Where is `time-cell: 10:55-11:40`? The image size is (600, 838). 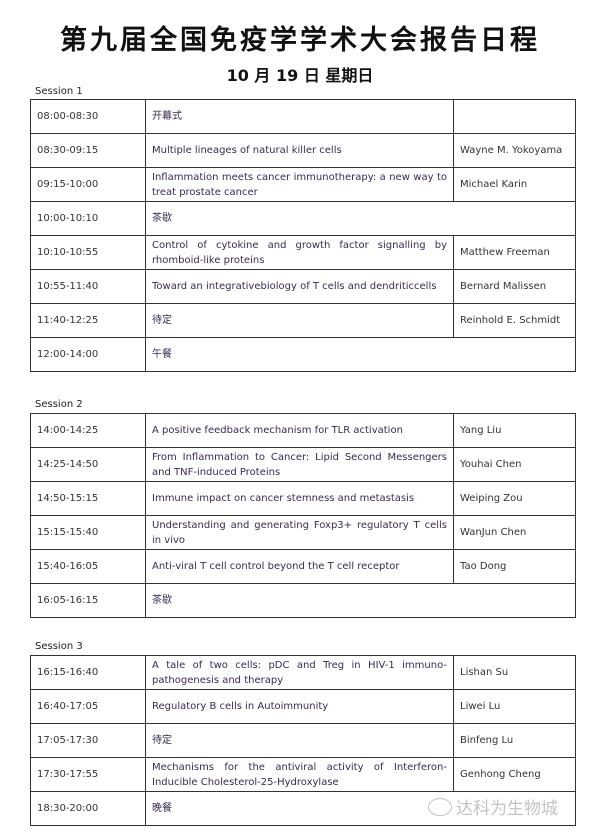 time-cell: 10:55-11:40 is located at coordinates (88, 286).